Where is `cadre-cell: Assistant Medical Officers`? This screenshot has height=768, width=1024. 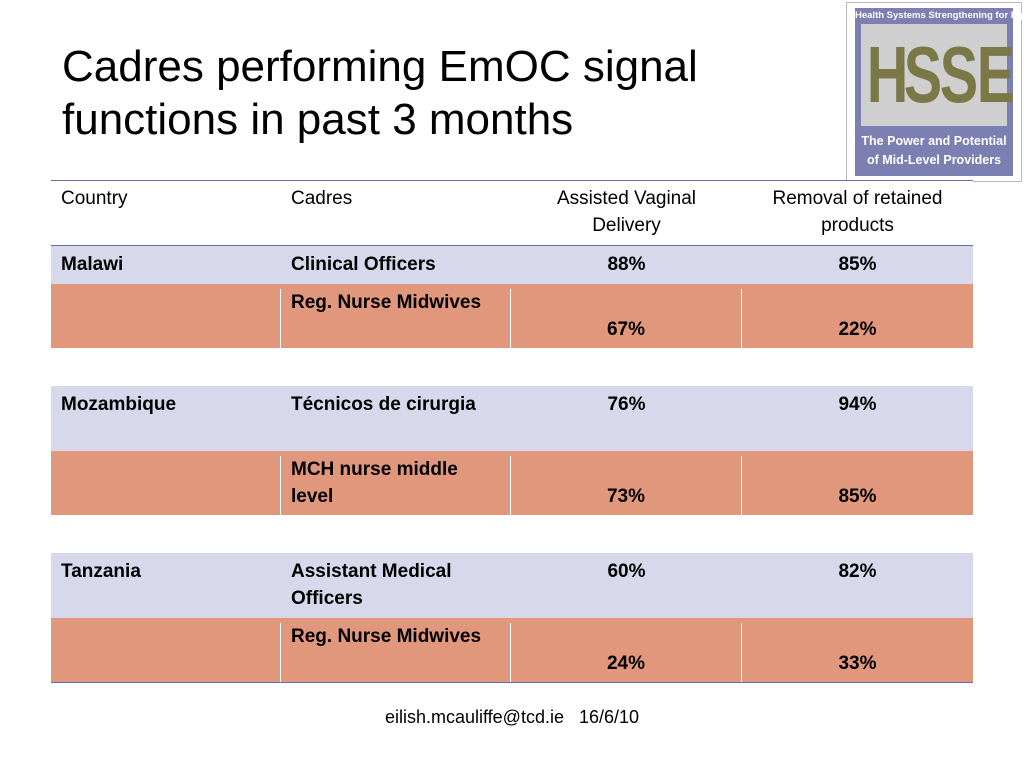 cadre-cell: Assistant Medical Officers is located at coordinates (371, 585).